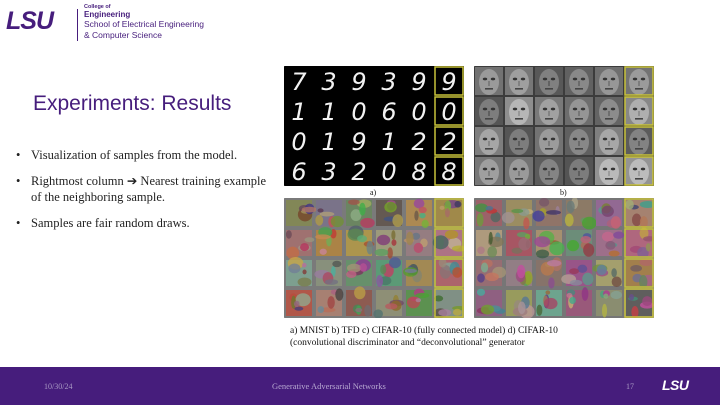 The height and width of the screenshot is (405, 720). I want to click on tfd-samples-grid, so click(564, 126).